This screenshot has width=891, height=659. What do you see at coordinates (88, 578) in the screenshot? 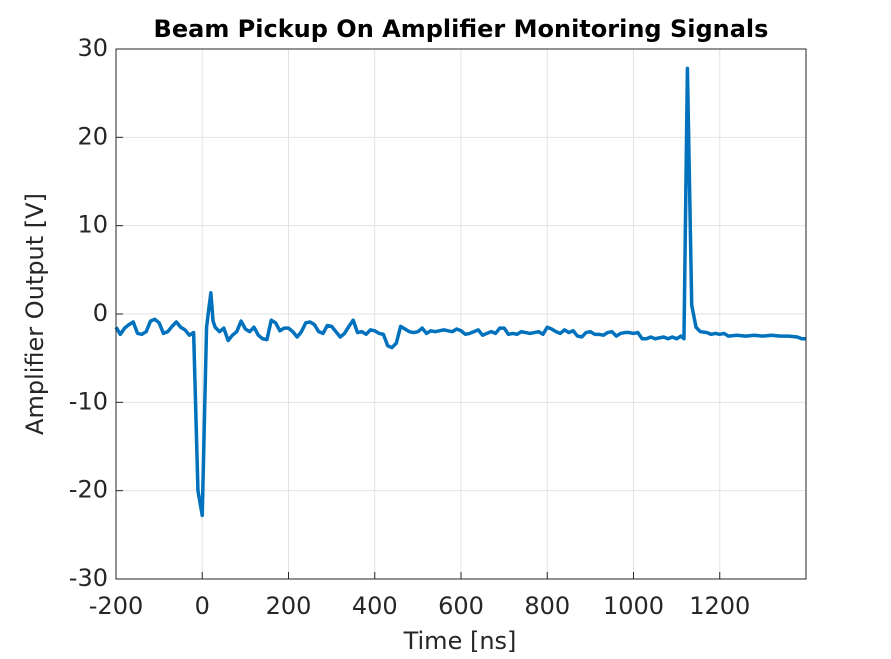
I see `y-tick-label: -30` at bounding box center [88, 578].